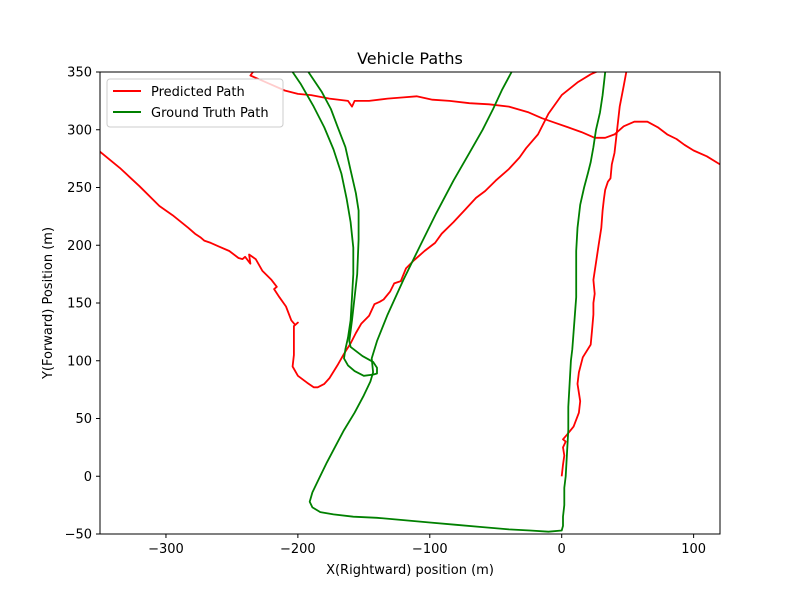 The image size is (800, 600). Describe the element at coordinates (48, 303) in the screenshot. I see `y-axis-label: Y(Forward) Position (m)` at that location.